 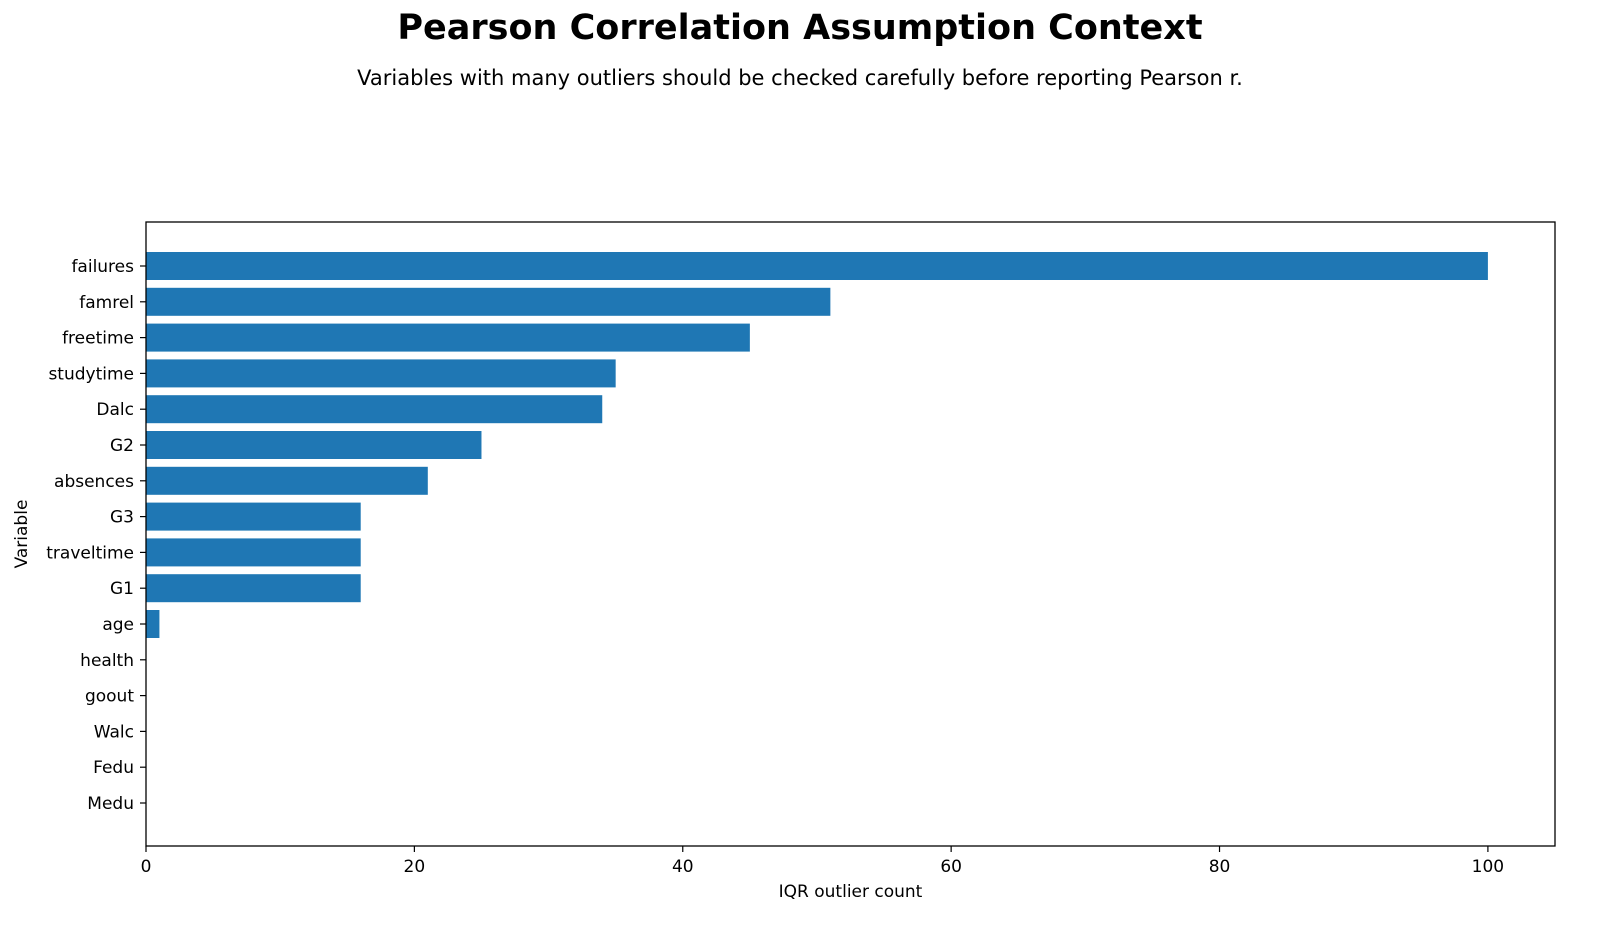 What do you see at coordinates (90, 553) in the screenshot?
I see `y-tick-label: traveltime` at bounding box center [90, 553].